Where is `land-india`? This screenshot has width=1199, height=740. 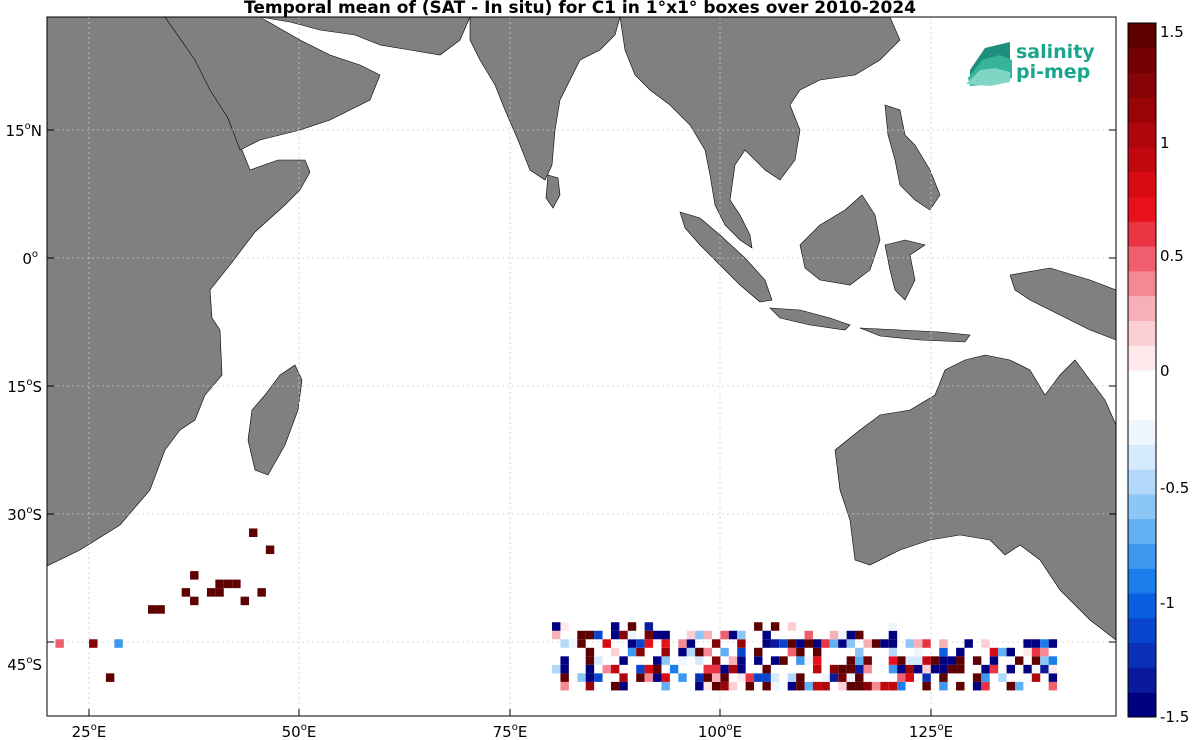 land-india is located at coordinates (545, 98).